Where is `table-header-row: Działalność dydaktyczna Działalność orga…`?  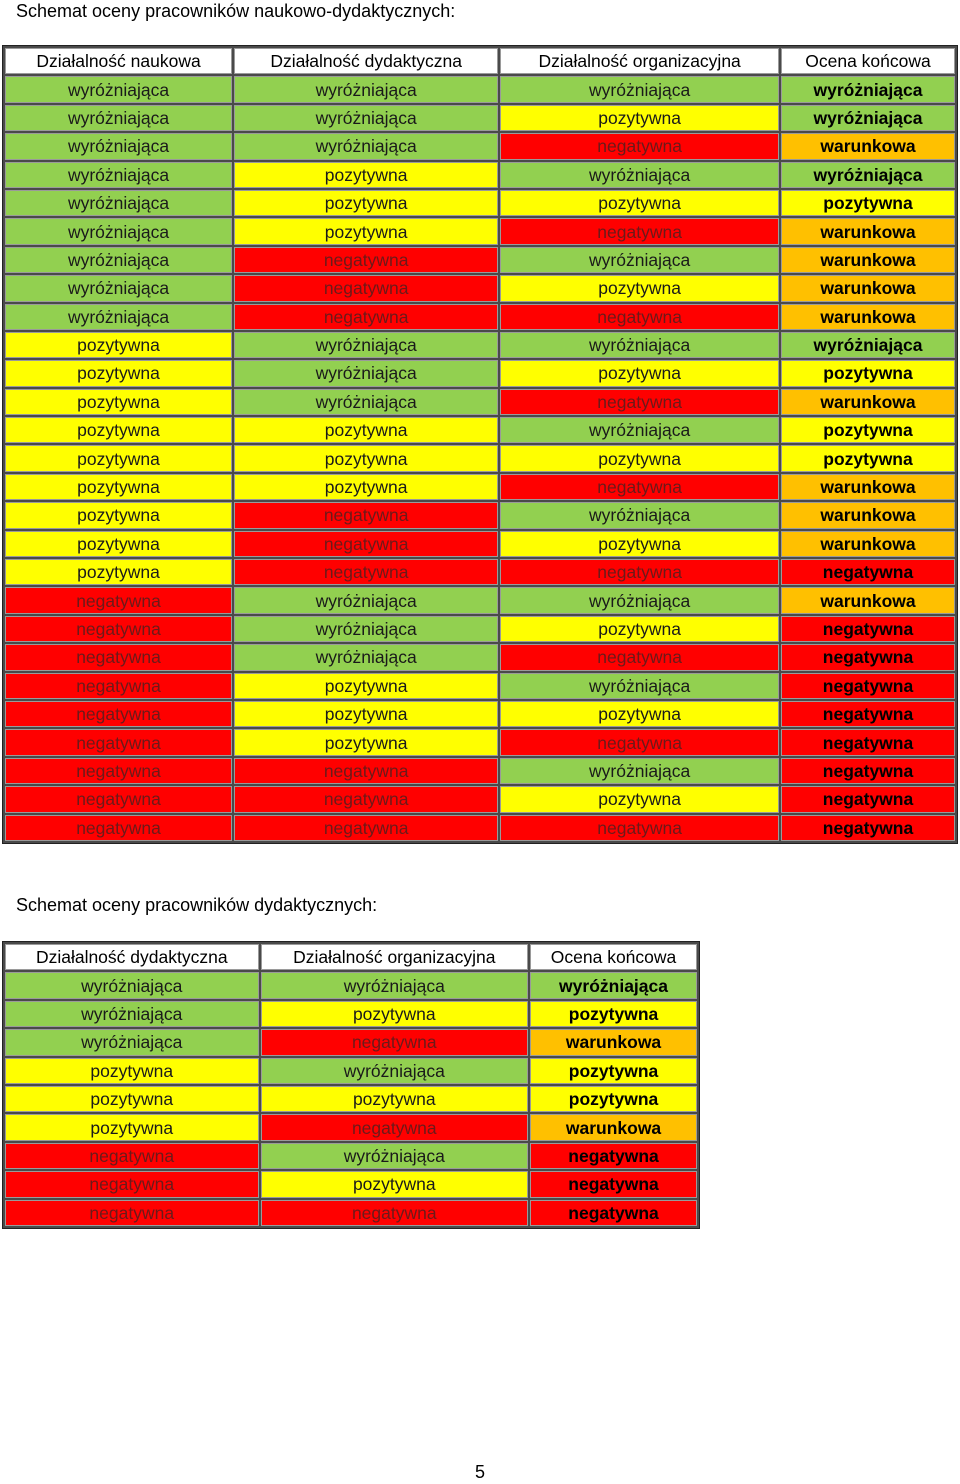
table-header-row: Działalność dydaktyczna Działalność orga… is located at coordinates (351, 957).